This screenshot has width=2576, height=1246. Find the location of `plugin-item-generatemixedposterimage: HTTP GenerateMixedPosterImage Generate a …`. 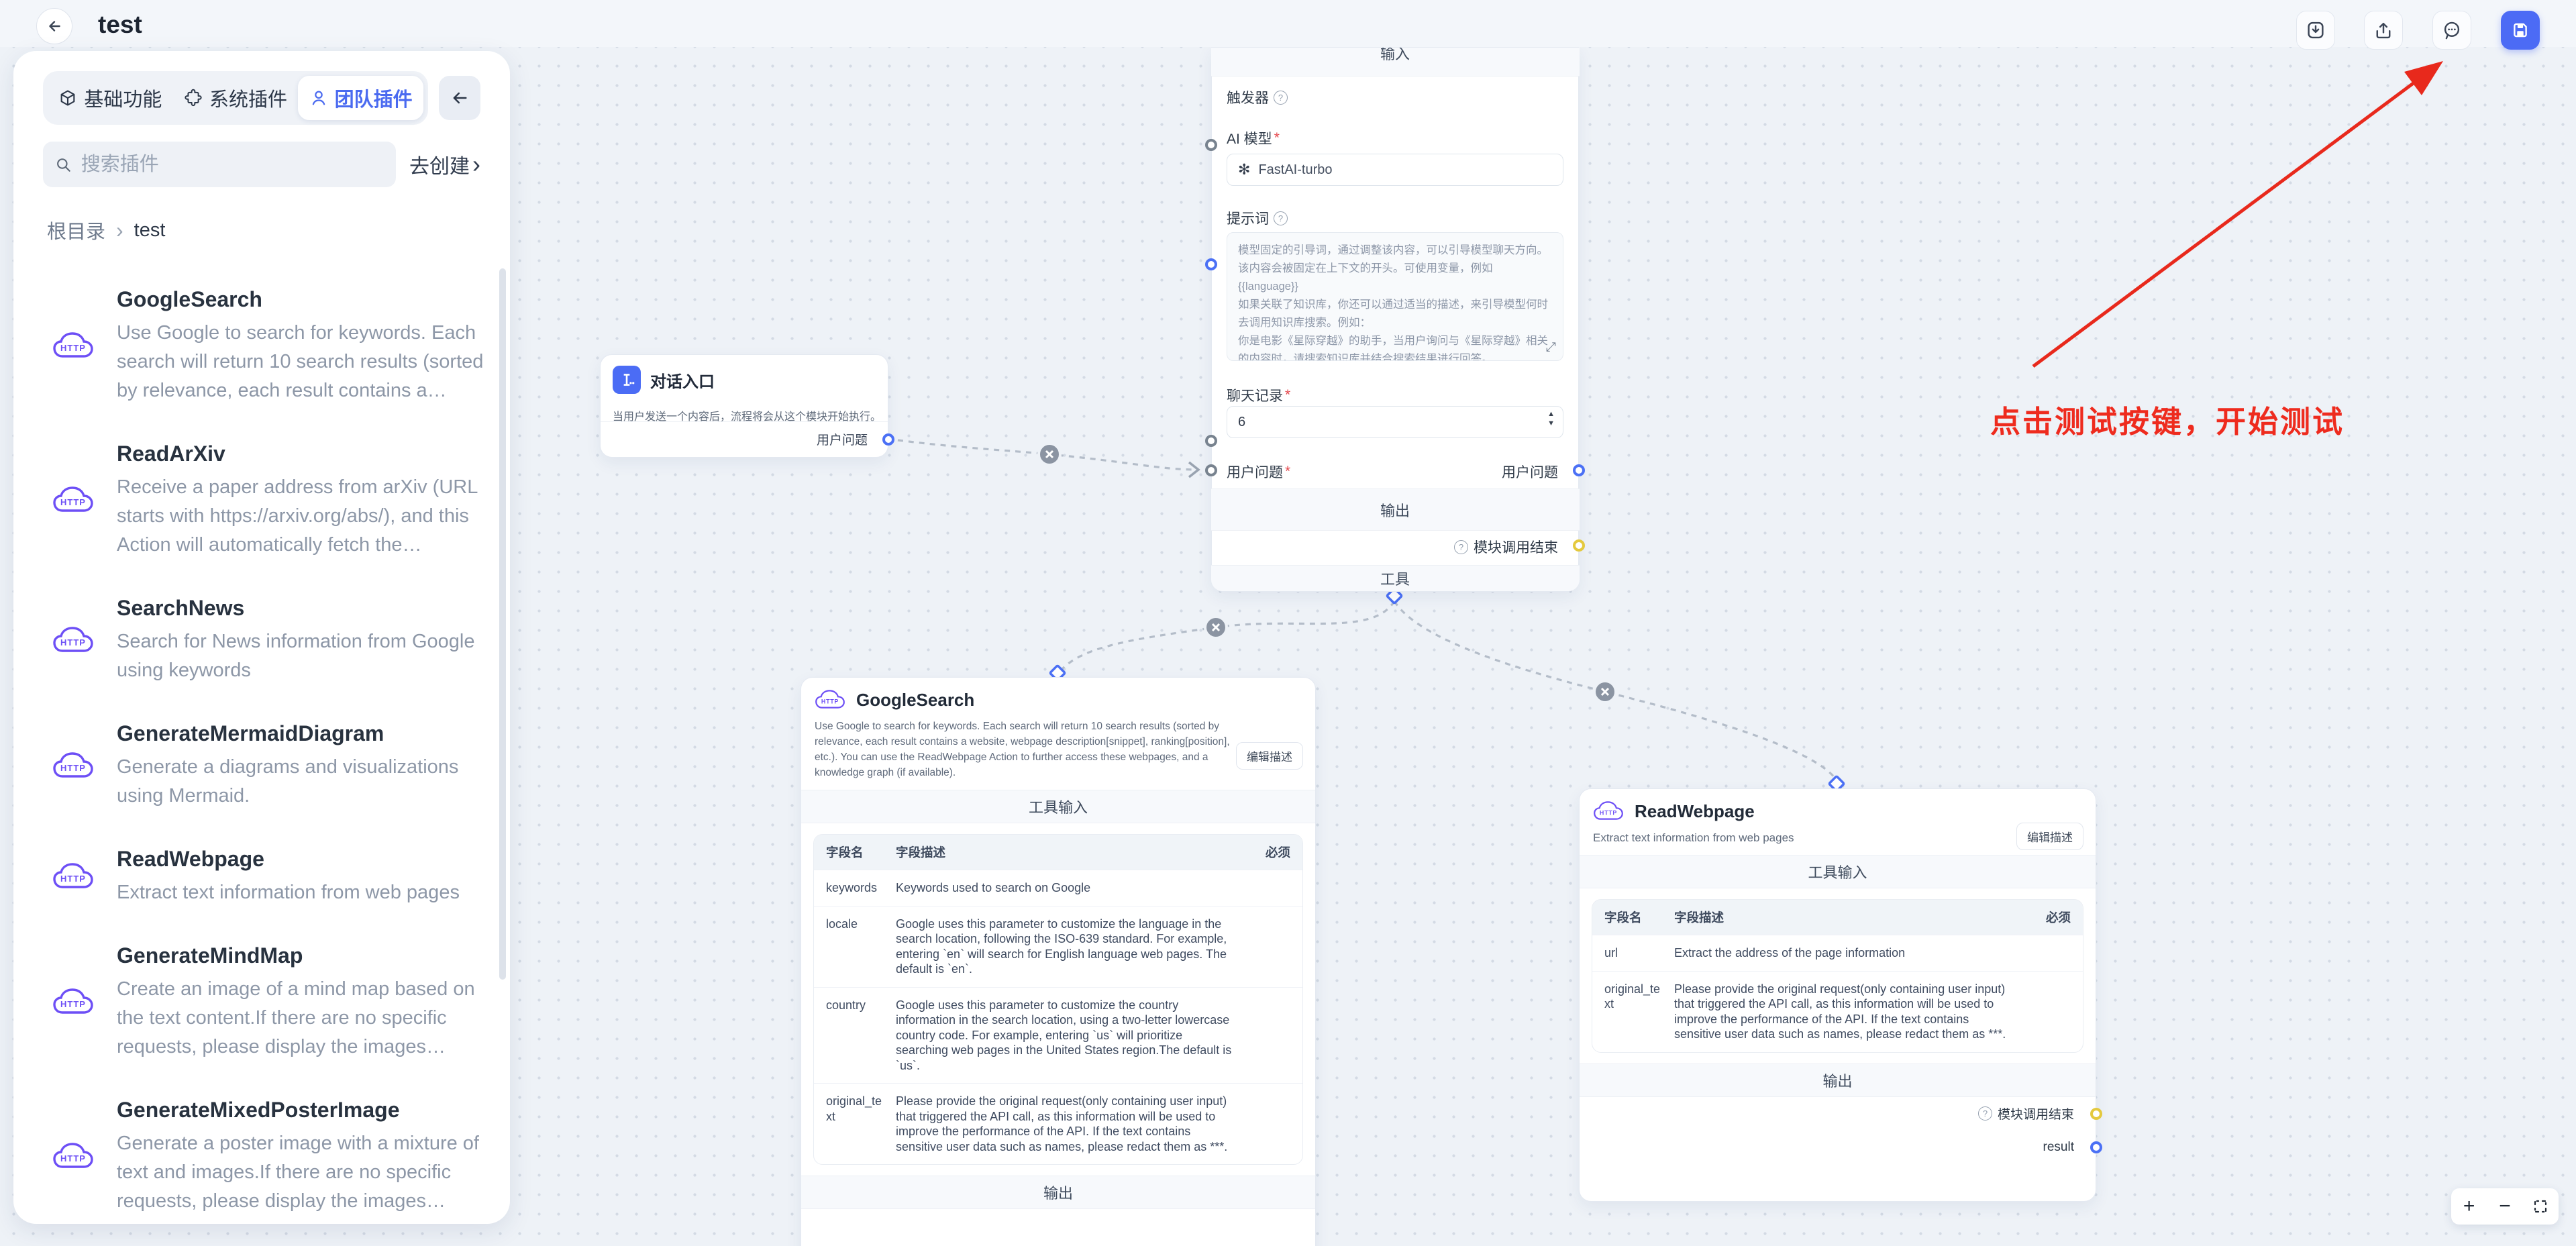

plugin-item-generatemixedposterimage: HTTP GenerateMixedPosterImage Generate a … is located at coordinates (267, 1157).